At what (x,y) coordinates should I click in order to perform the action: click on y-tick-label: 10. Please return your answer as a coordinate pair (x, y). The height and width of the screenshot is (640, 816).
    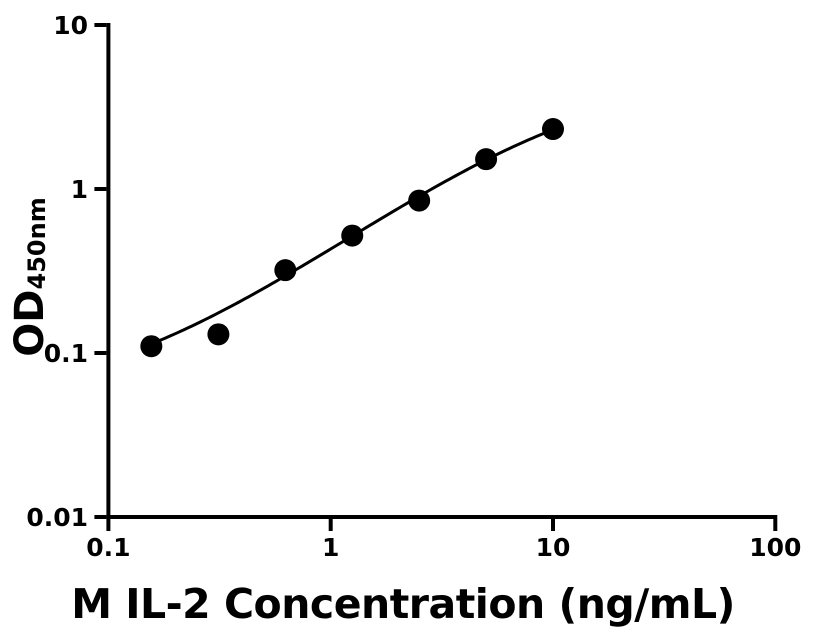
    Looking at the image, I should click on (70, 25).